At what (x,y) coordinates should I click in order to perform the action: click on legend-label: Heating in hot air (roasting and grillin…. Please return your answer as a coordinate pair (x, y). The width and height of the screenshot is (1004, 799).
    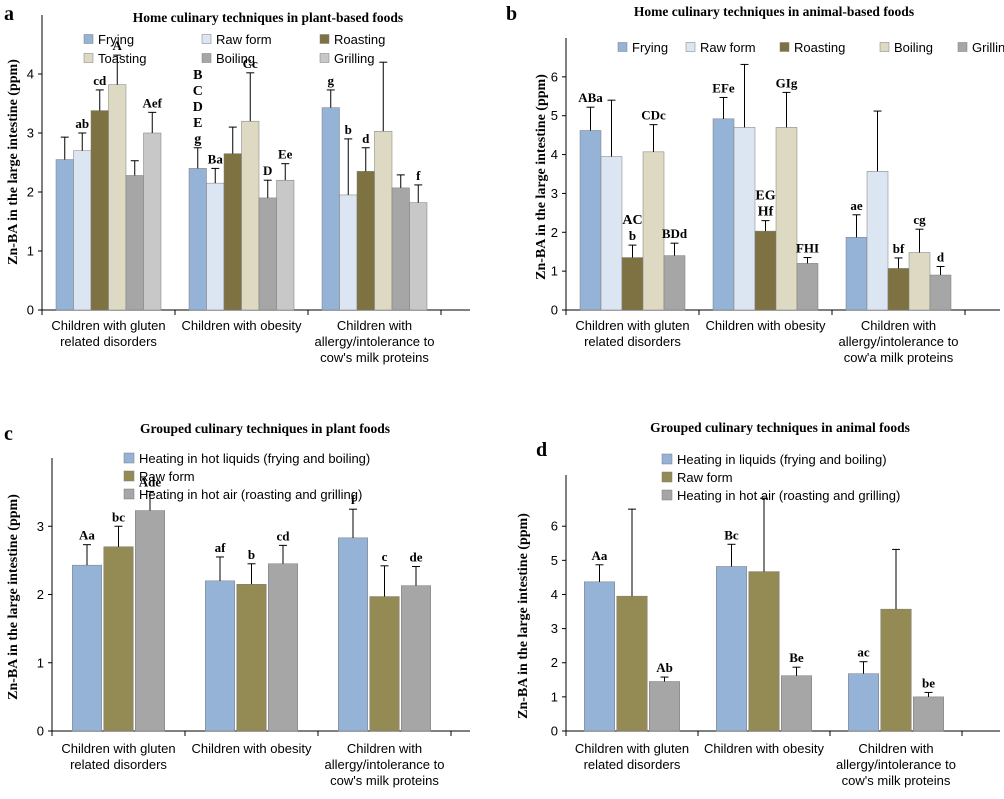
    Looking at the image, I should click on (788, 495).